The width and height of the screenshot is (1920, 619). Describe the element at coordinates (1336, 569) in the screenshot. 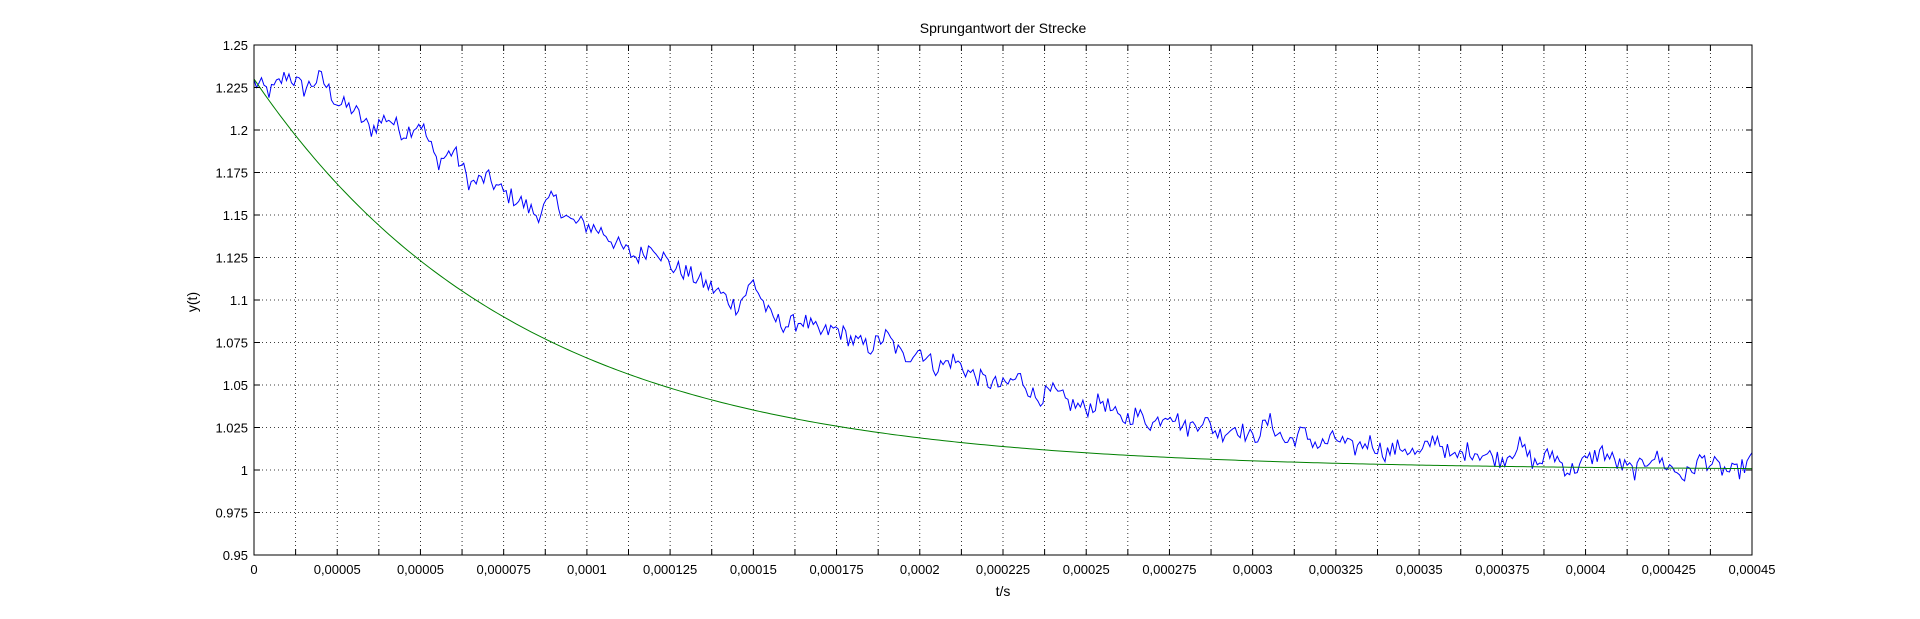

I see `x-tick-label: 0,000325` at that location.